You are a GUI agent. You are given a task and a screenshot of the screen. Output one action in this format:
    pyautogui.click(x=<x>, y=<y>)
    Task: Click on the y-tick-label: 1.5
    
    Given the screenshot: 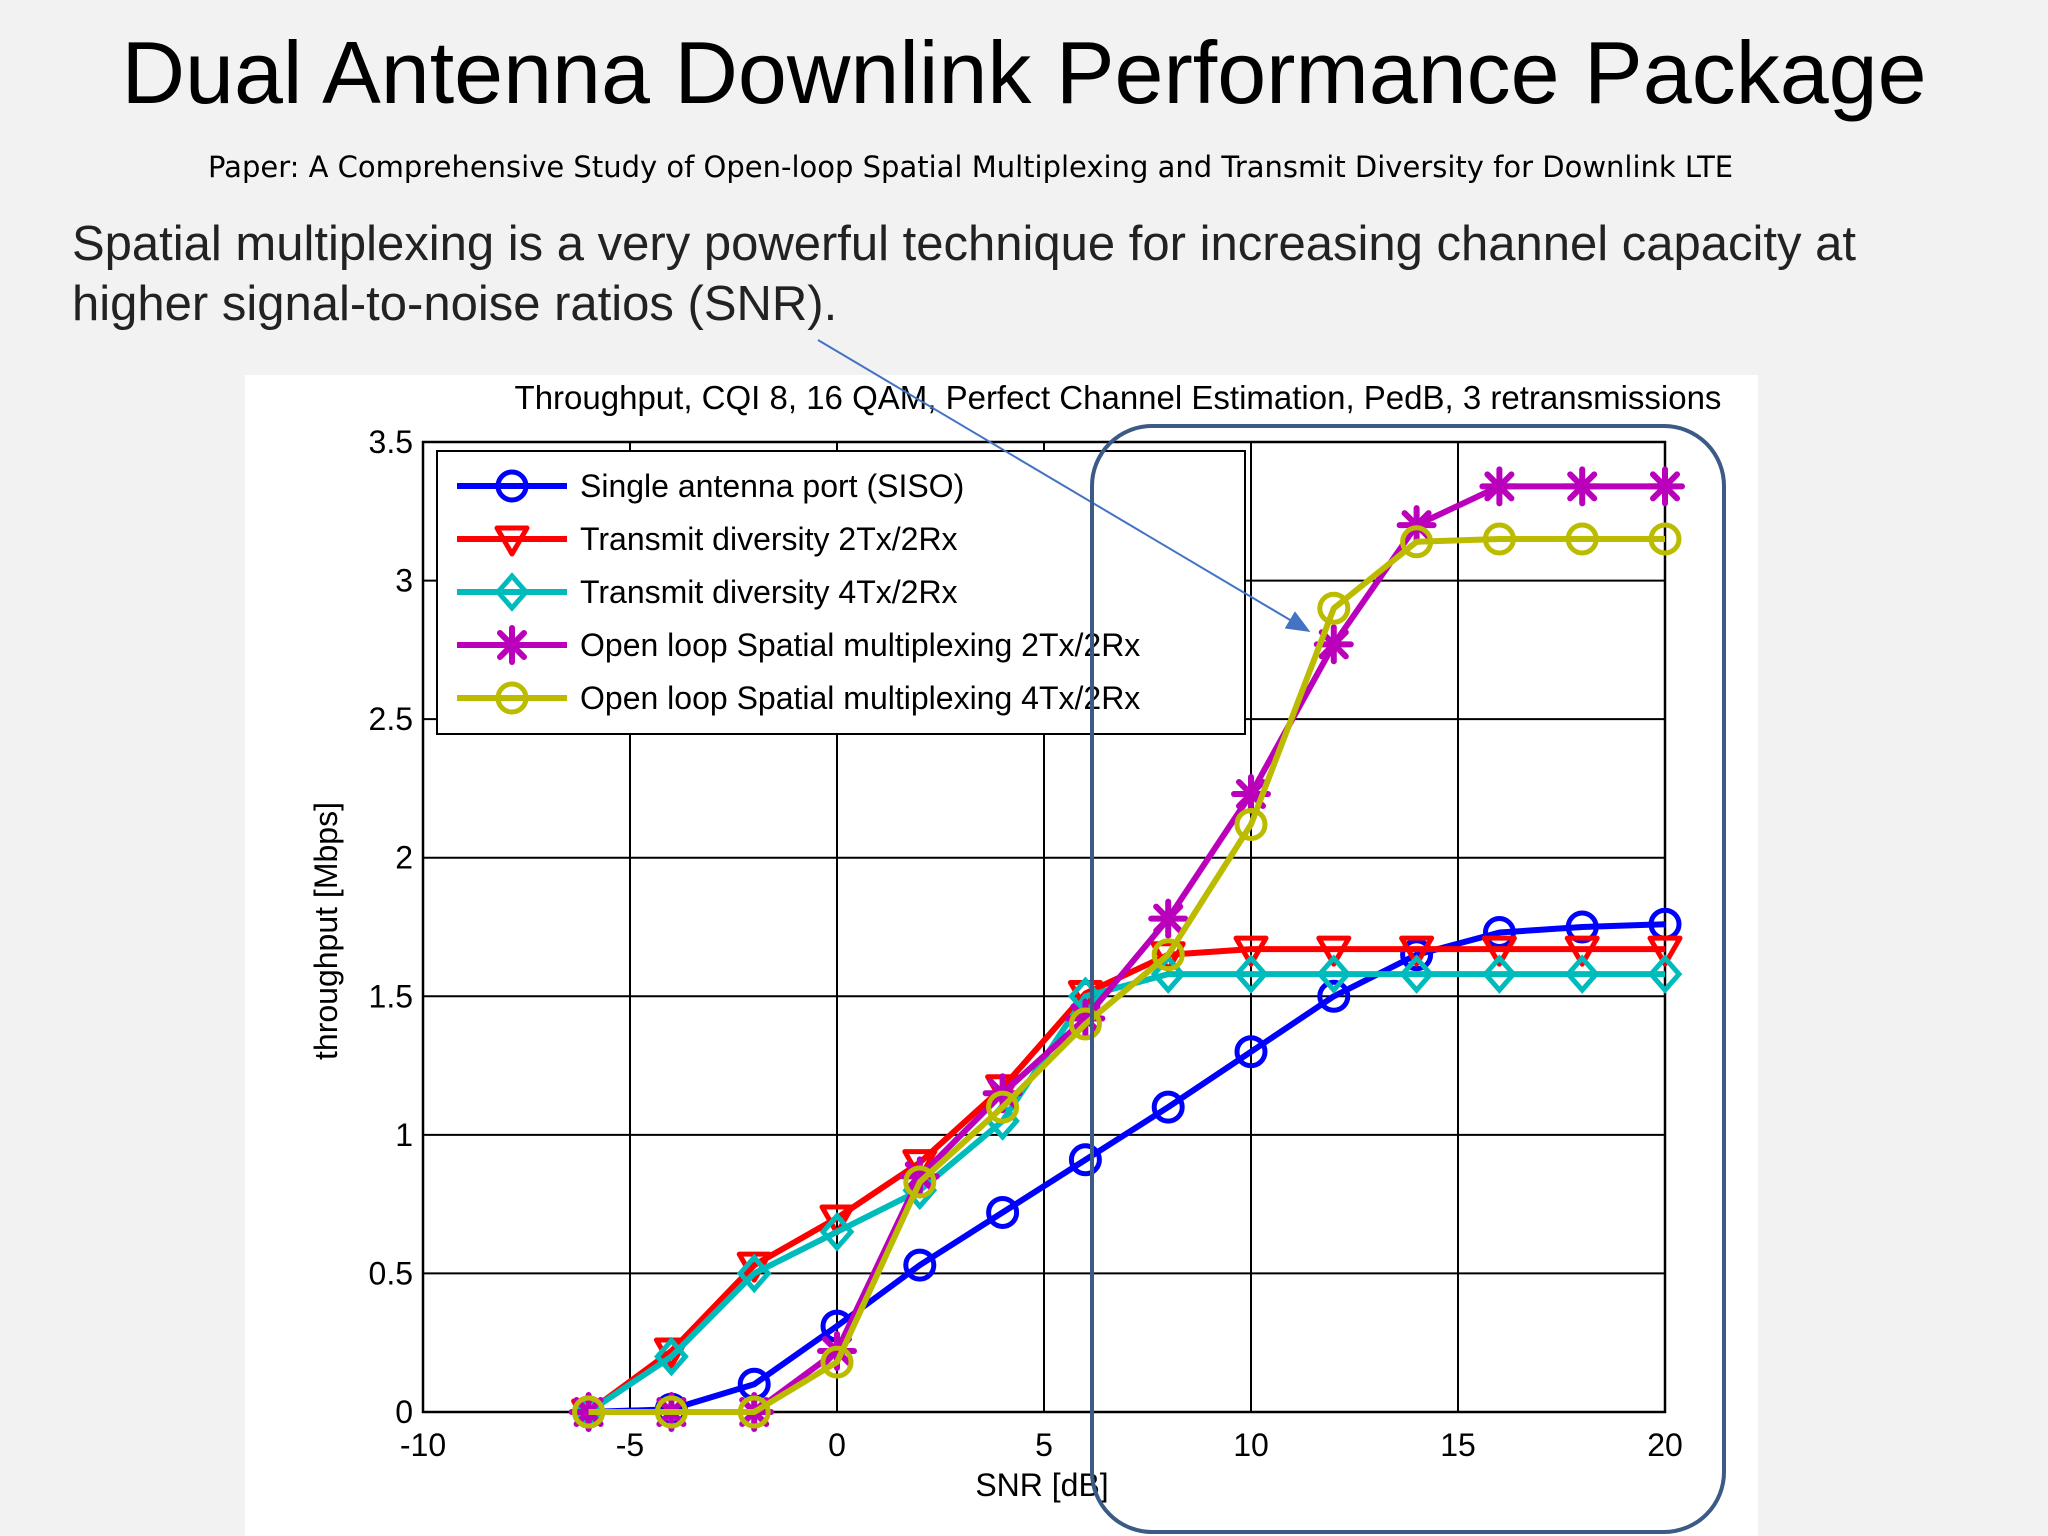 What is the action you would take?
    pyautogui.click(x=391, y=996)
    